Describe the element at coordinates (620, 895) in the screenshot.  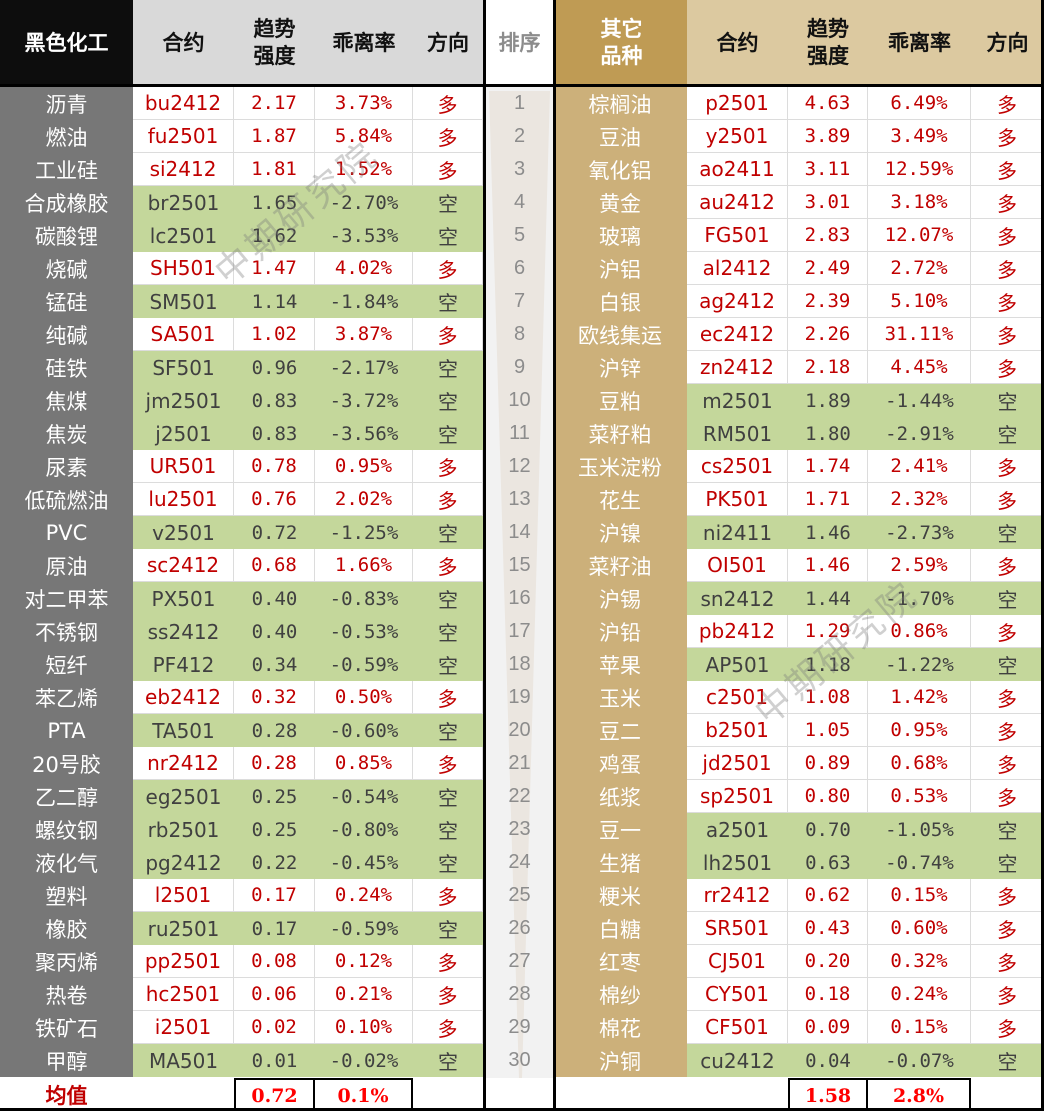
I see `right-commodity-name: 粳米` at that location.